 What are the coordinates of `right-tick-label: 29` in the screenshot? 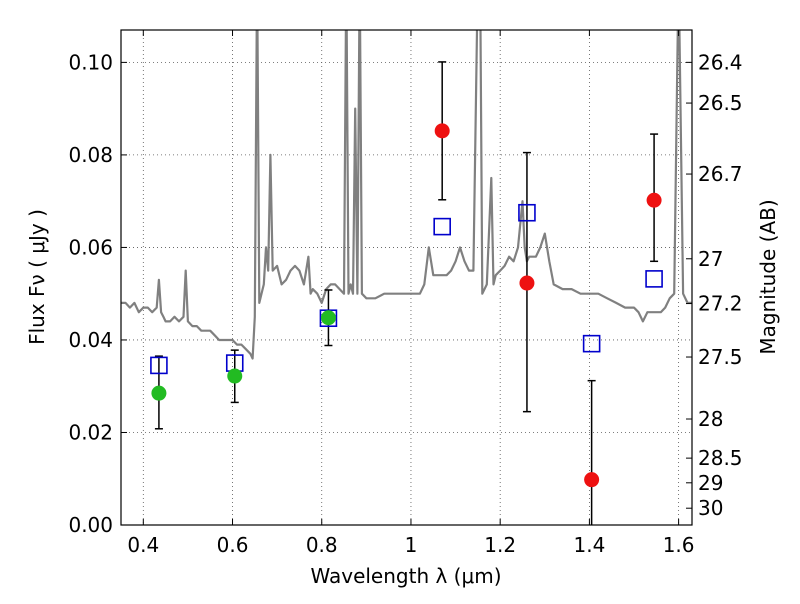 It's located at (710, 483).